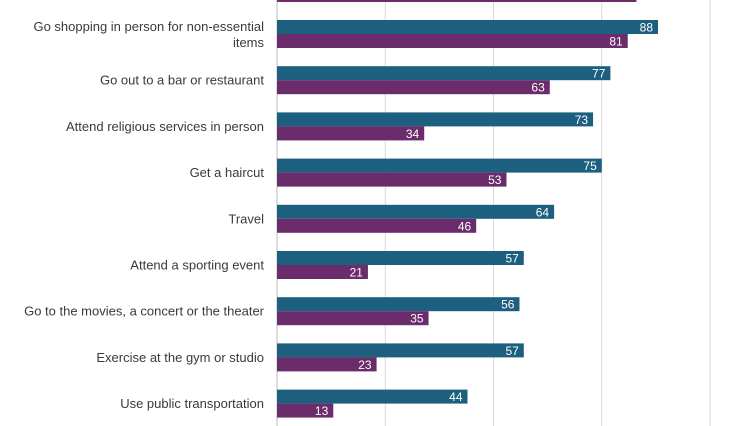 The height and width of the screenshot is (426, 747). I want to click on data-label: 23, so click(365, 365).